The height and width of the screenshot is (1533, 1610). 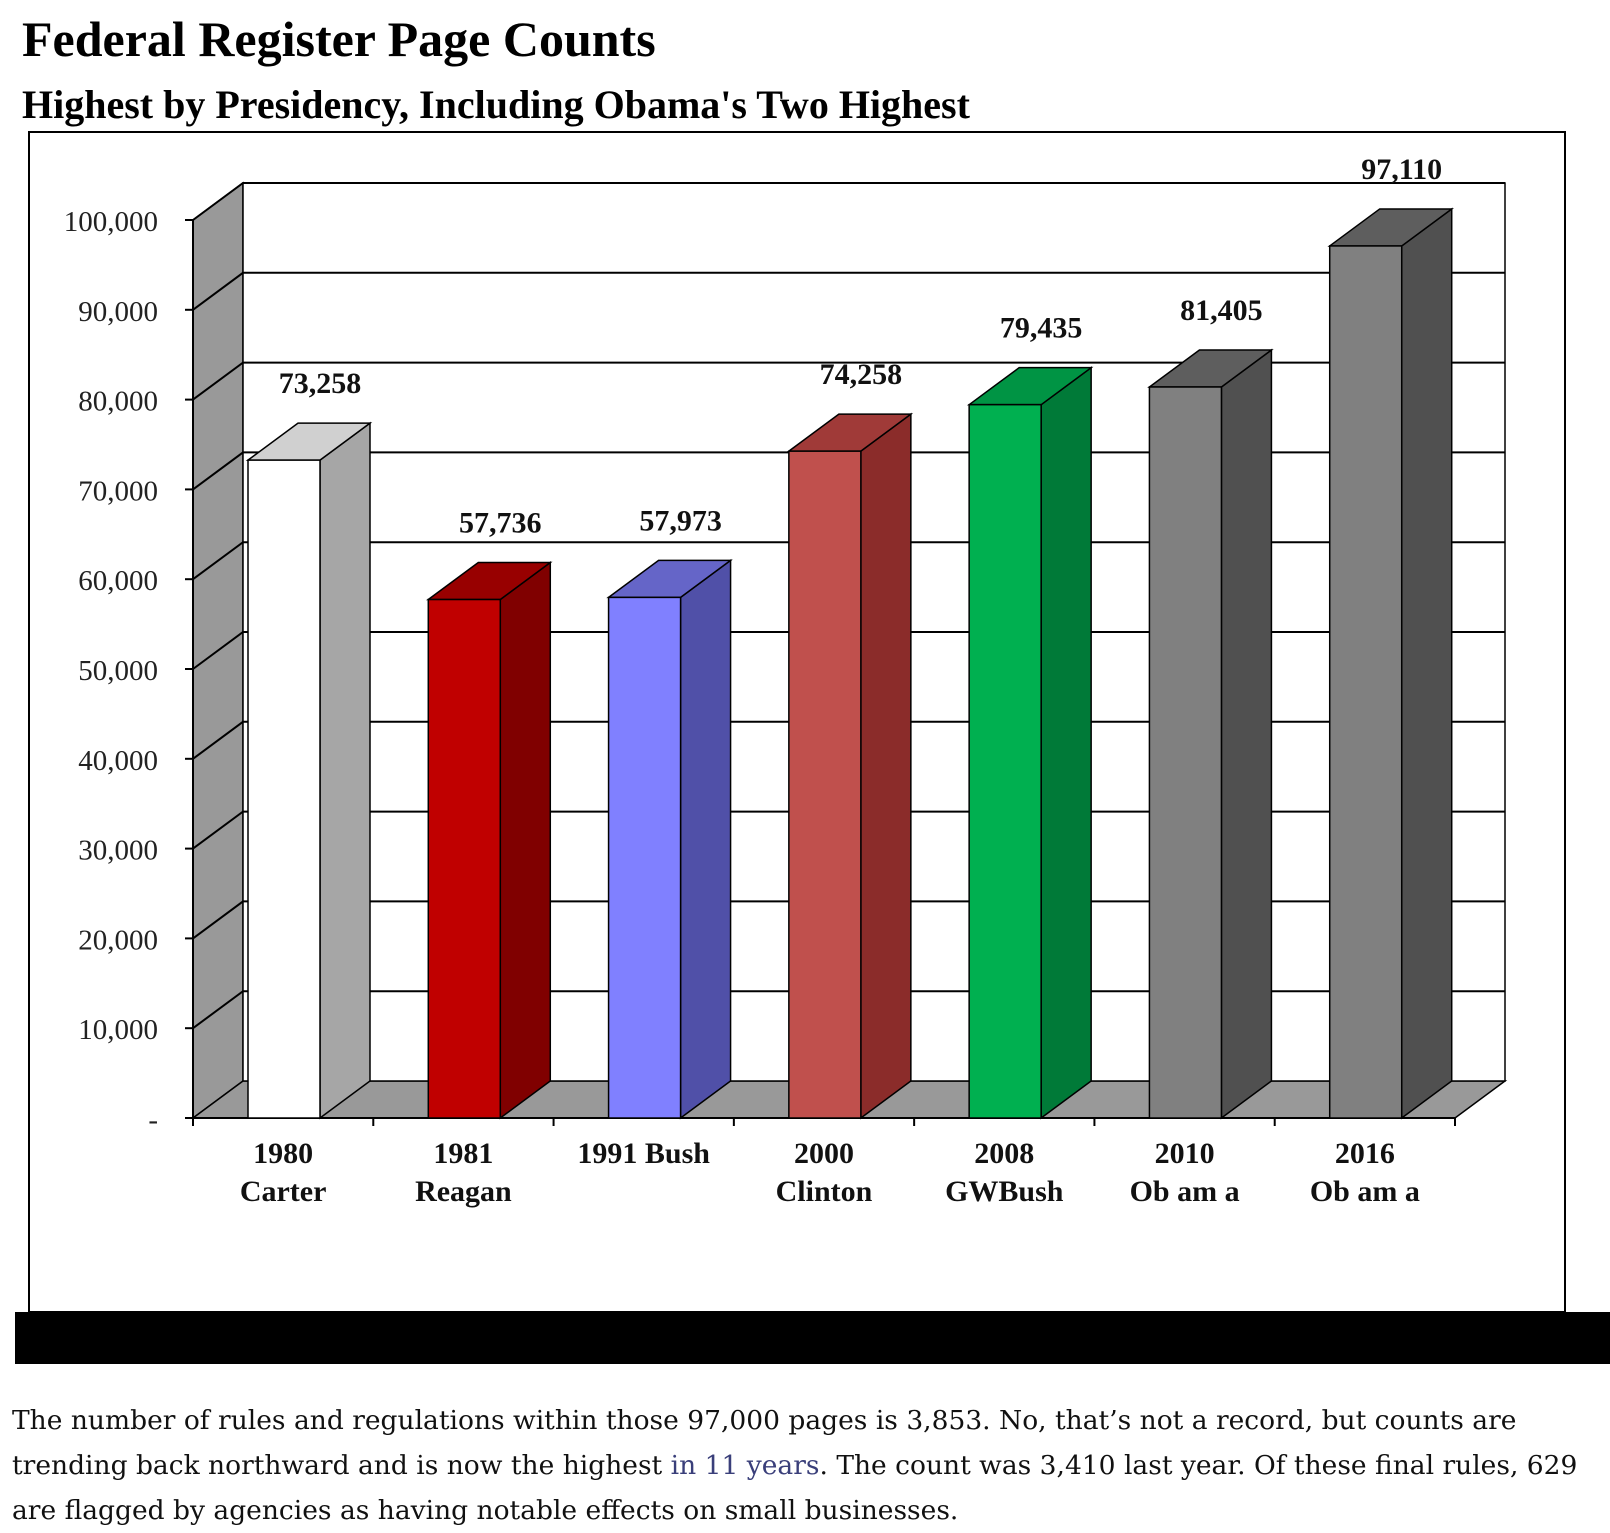 What do you see at coordinates (153, 1120) in the screenshot?
I see `y-tick-label: -` at bounding box center [153, 1120].